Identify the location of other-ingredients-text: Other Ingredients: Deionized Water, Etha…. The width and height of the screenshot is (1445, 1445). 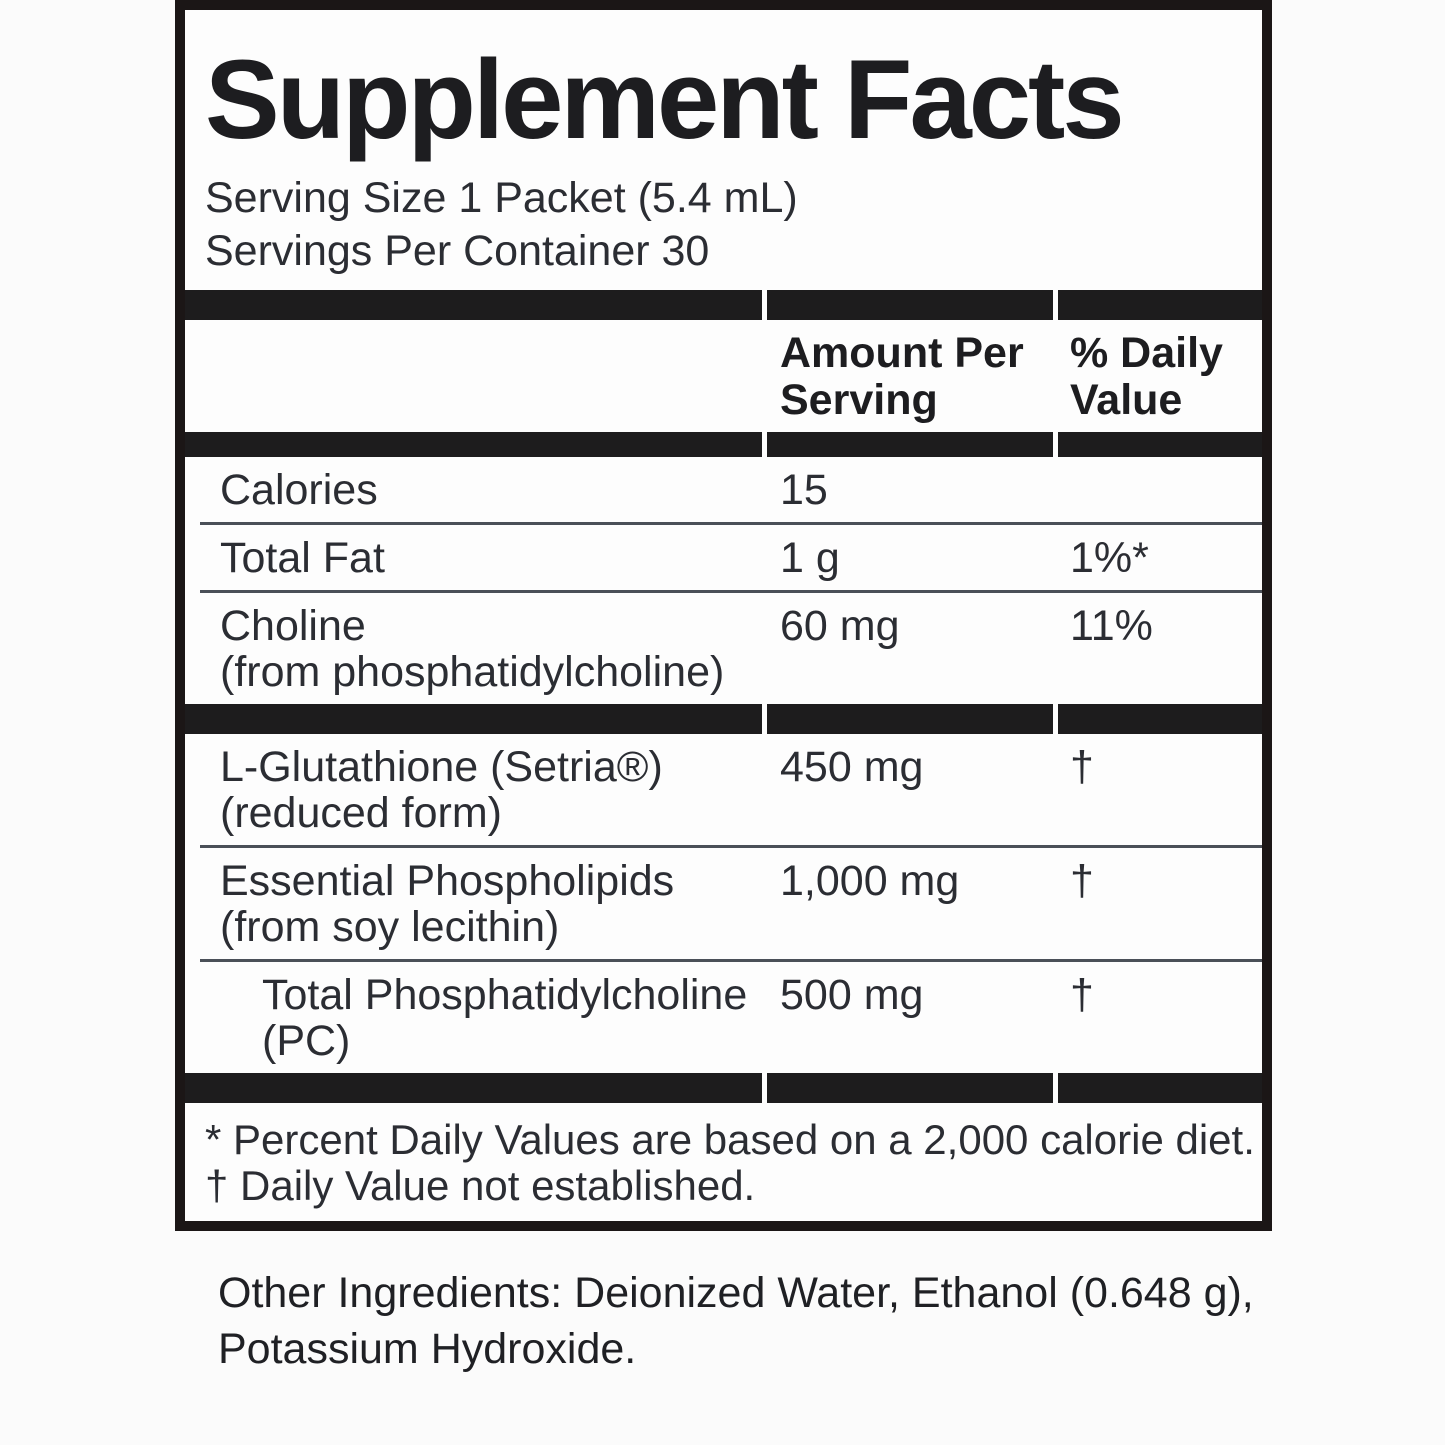
(736, 1321).